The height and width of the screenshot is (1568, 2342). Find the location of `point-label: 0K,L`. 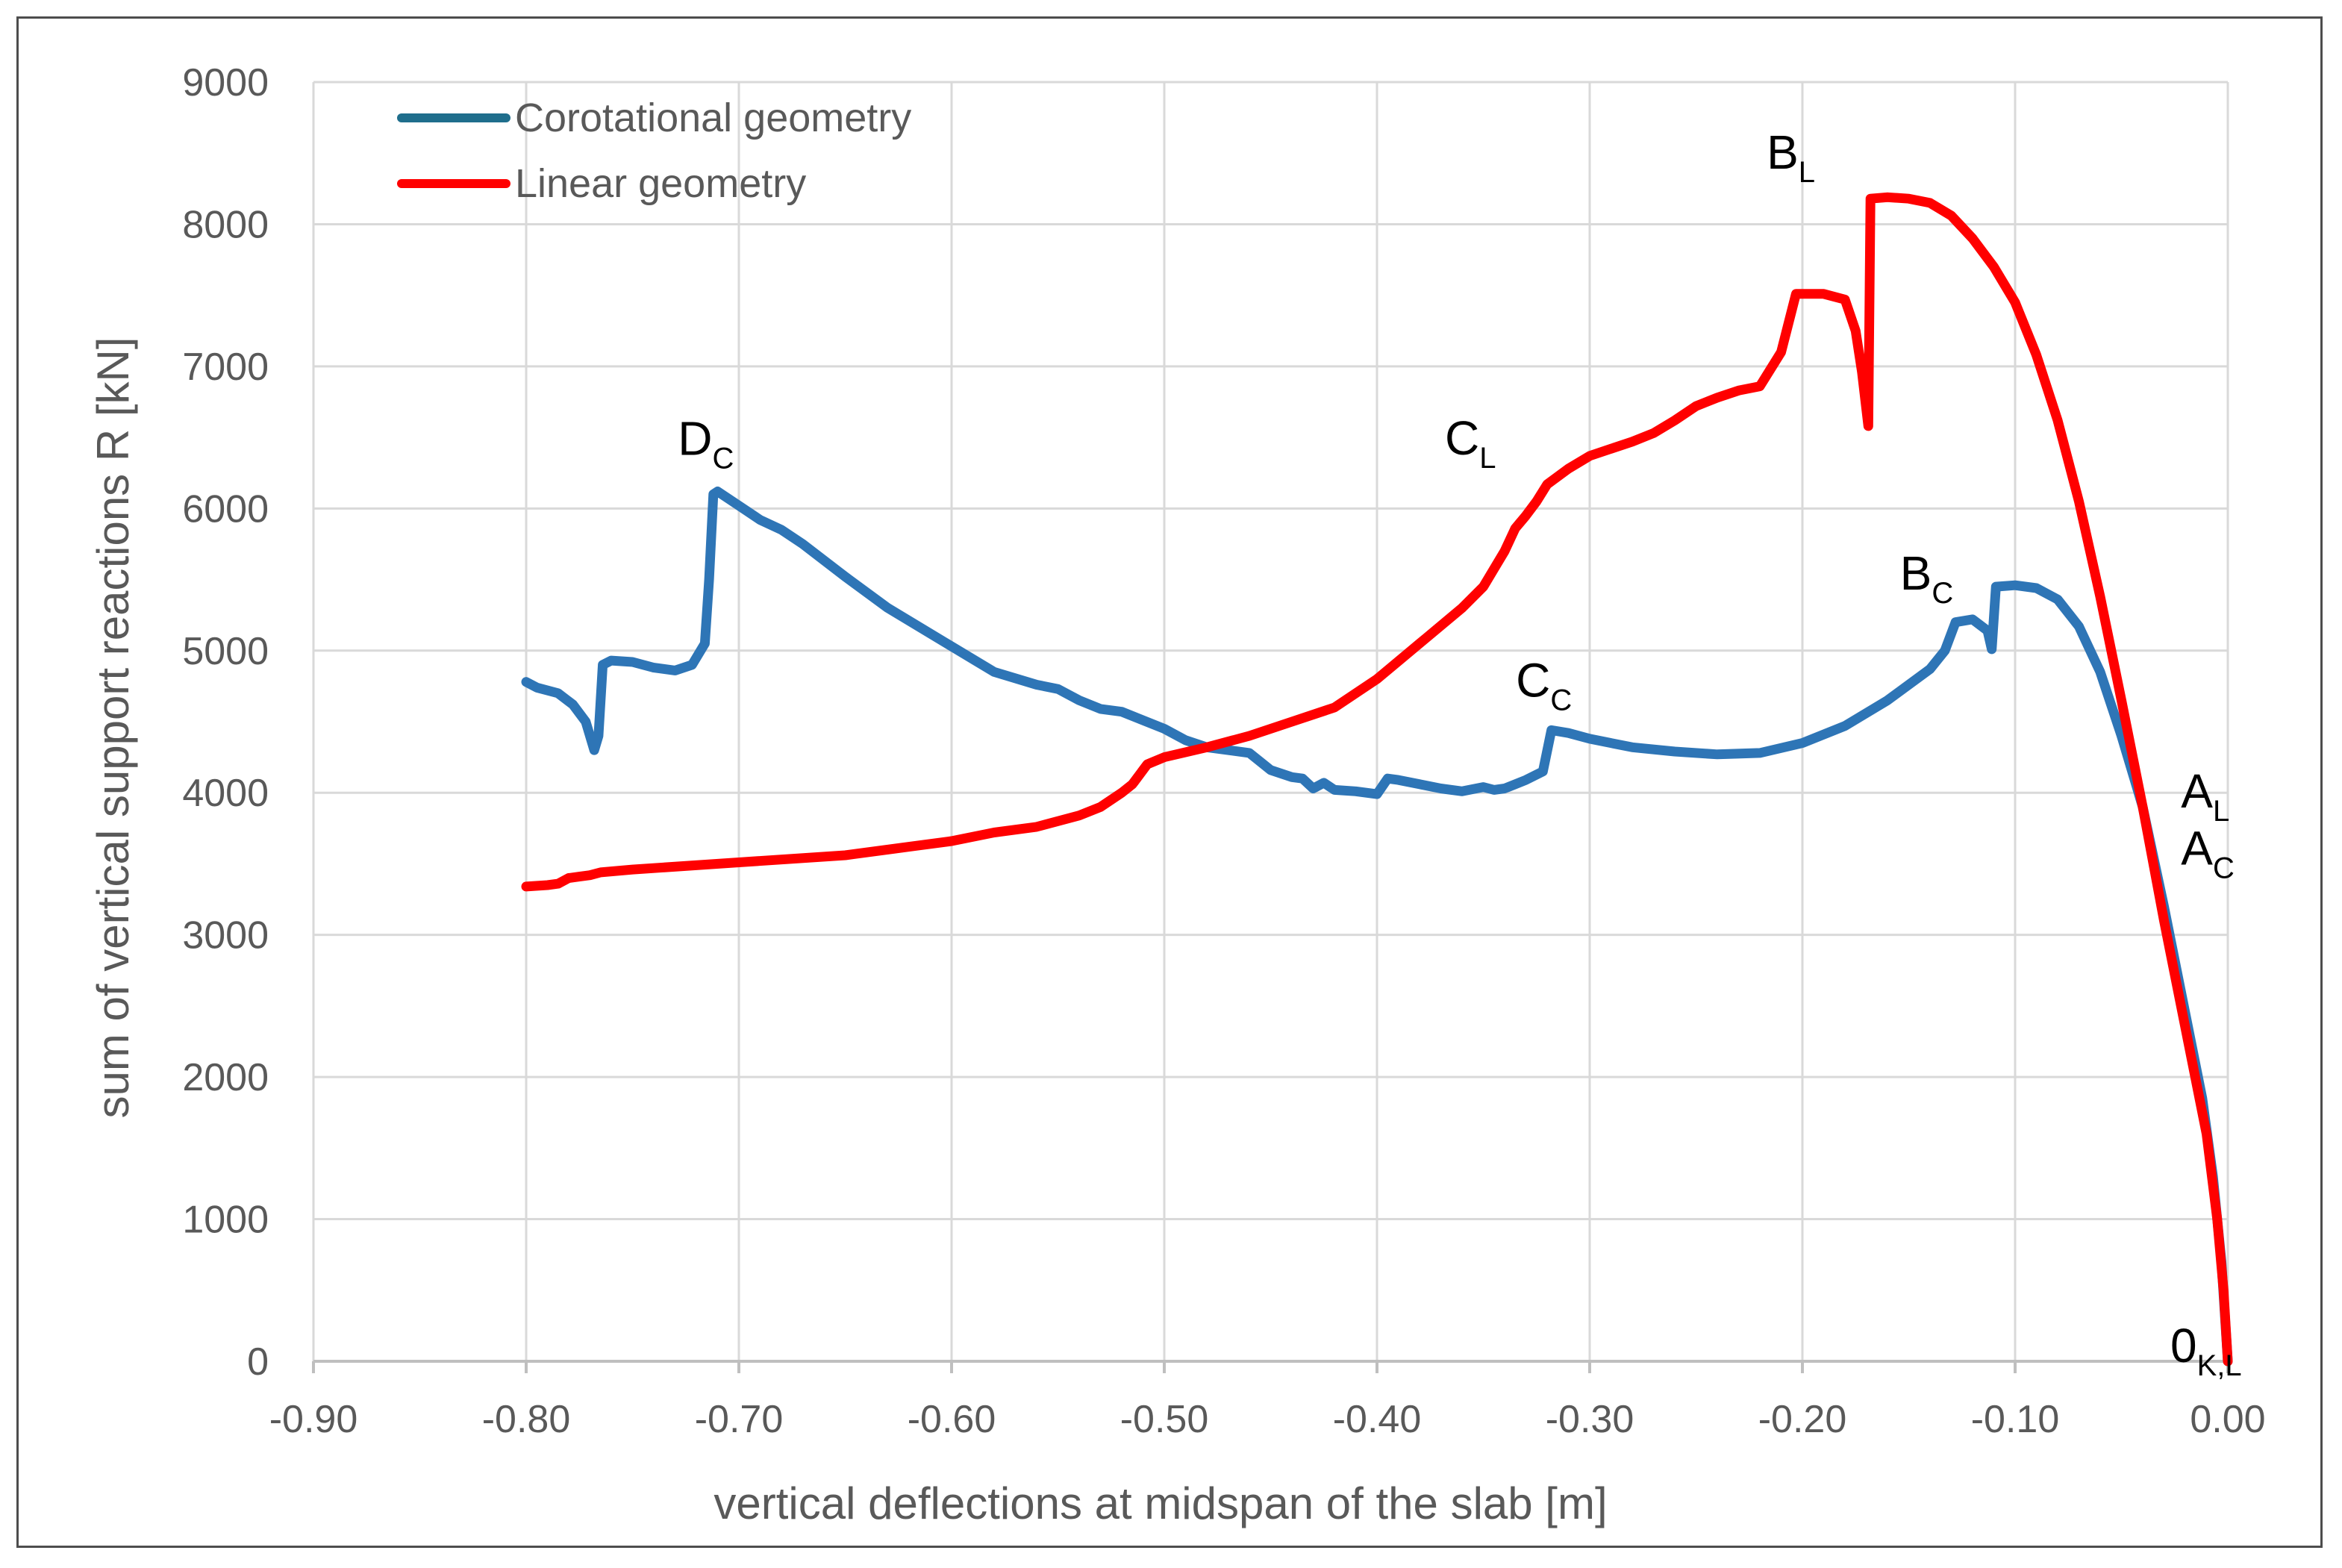

point-label: 0K,L is located at coordinates (2206, 1350).